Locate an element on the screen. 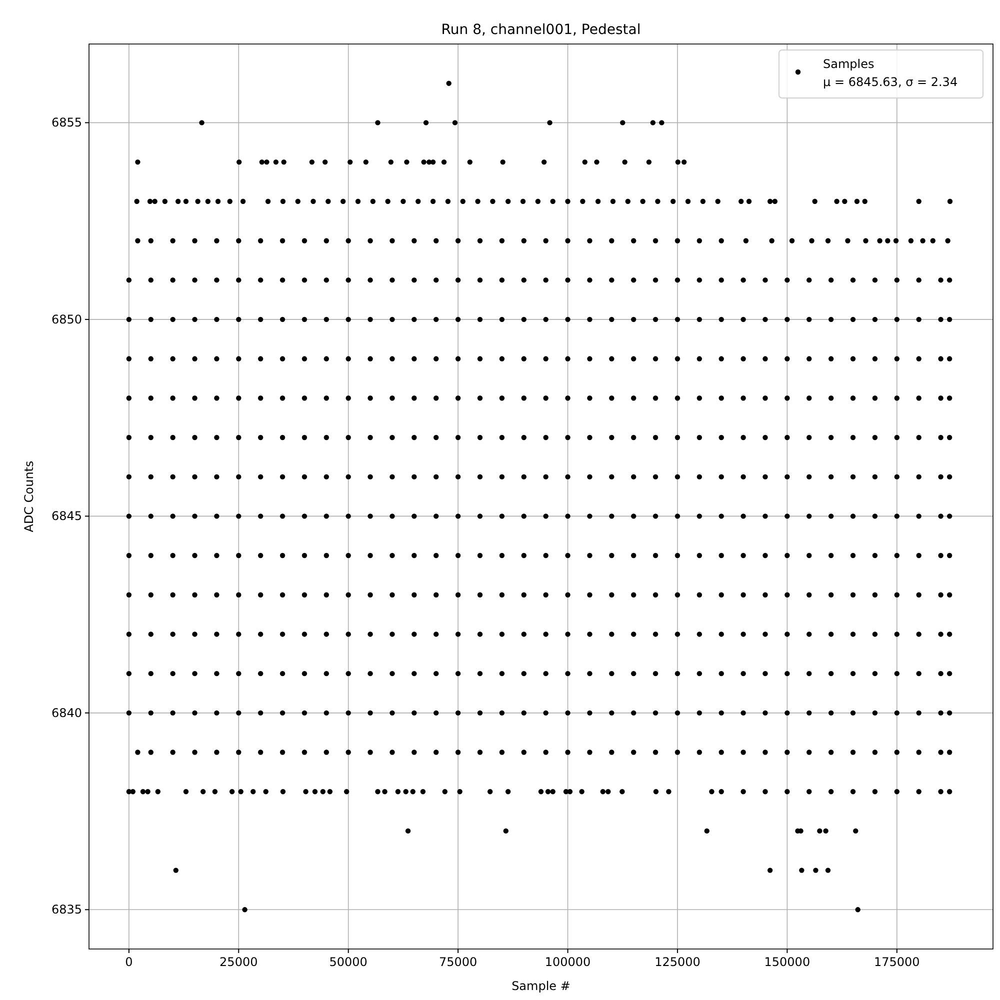 This screenshot has height=1000, width=1000. x-tick-label: 25000 is located at coordinates (239, 962).